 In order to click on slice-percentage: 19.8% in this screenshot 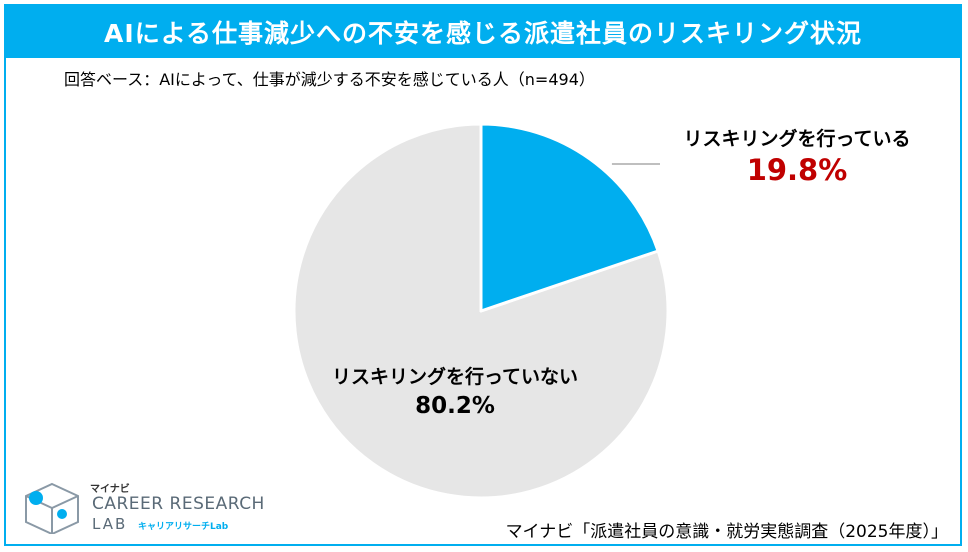, I will do `click(797, 170)`.